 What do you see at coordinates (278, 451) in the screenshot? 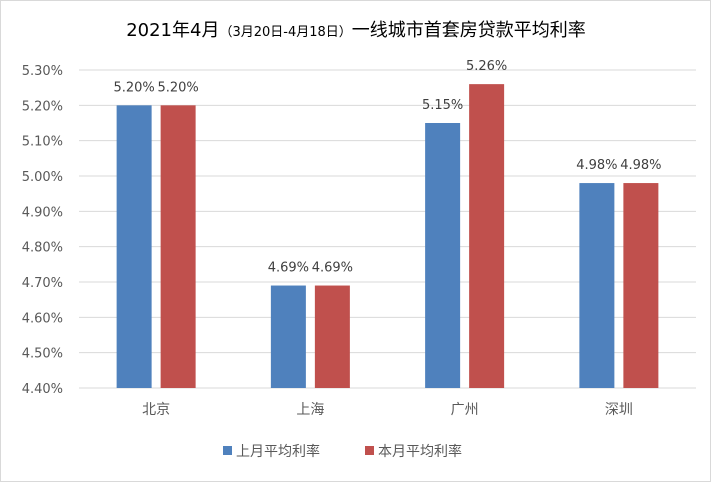
I see `legend-label: 上月平均利率` at bounding box center [278, 451].